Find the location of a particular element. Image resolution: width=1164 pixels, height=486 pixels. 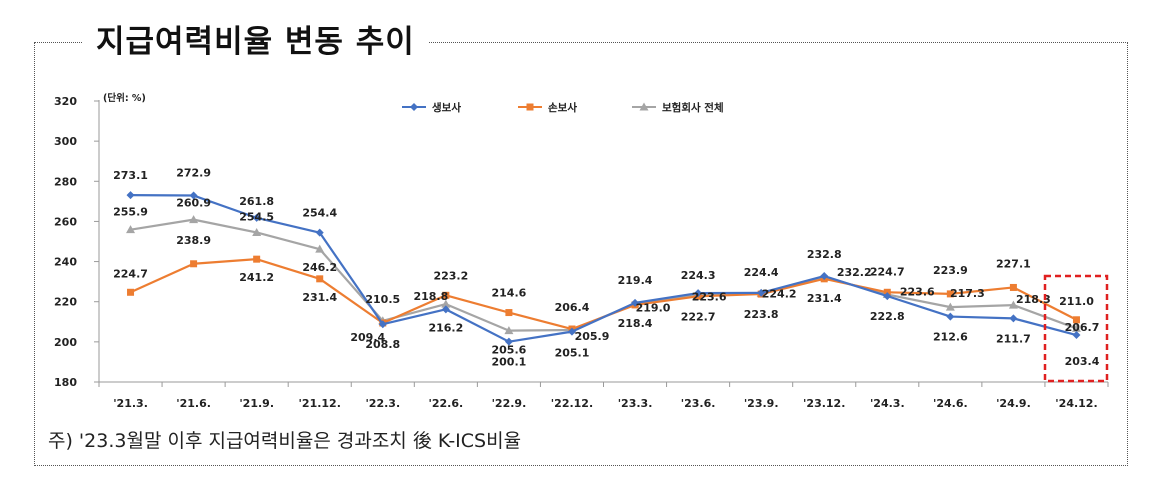

data-label: 206.7 is located at coordinates (1082, 327).